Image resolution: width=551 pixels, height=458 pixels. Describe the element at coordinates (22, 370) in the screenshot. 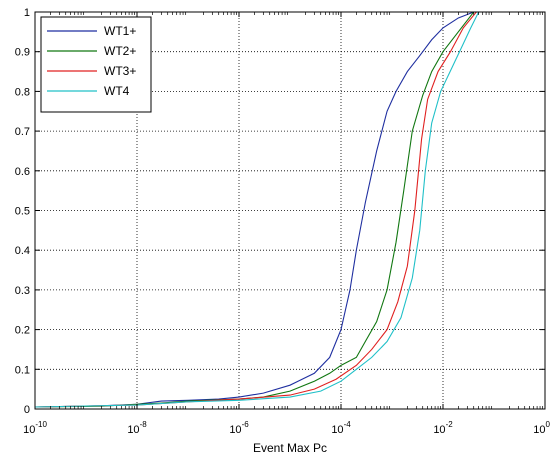

I see `y-tick-label: 0.1` at that location.